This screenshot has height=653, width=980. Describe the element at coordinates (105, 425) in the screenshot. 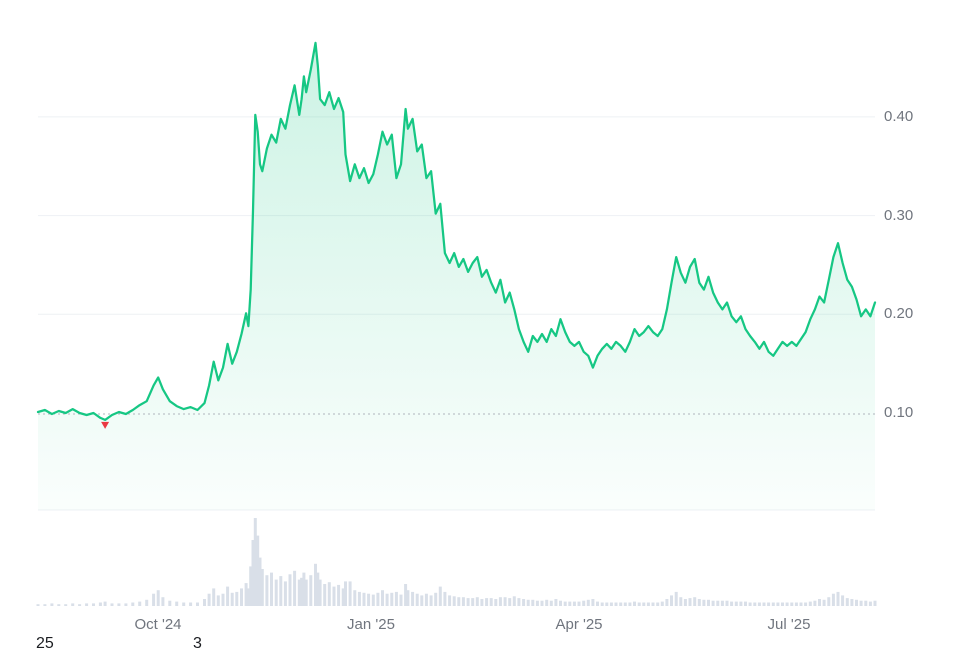

I see `low-point-marker` at that location.